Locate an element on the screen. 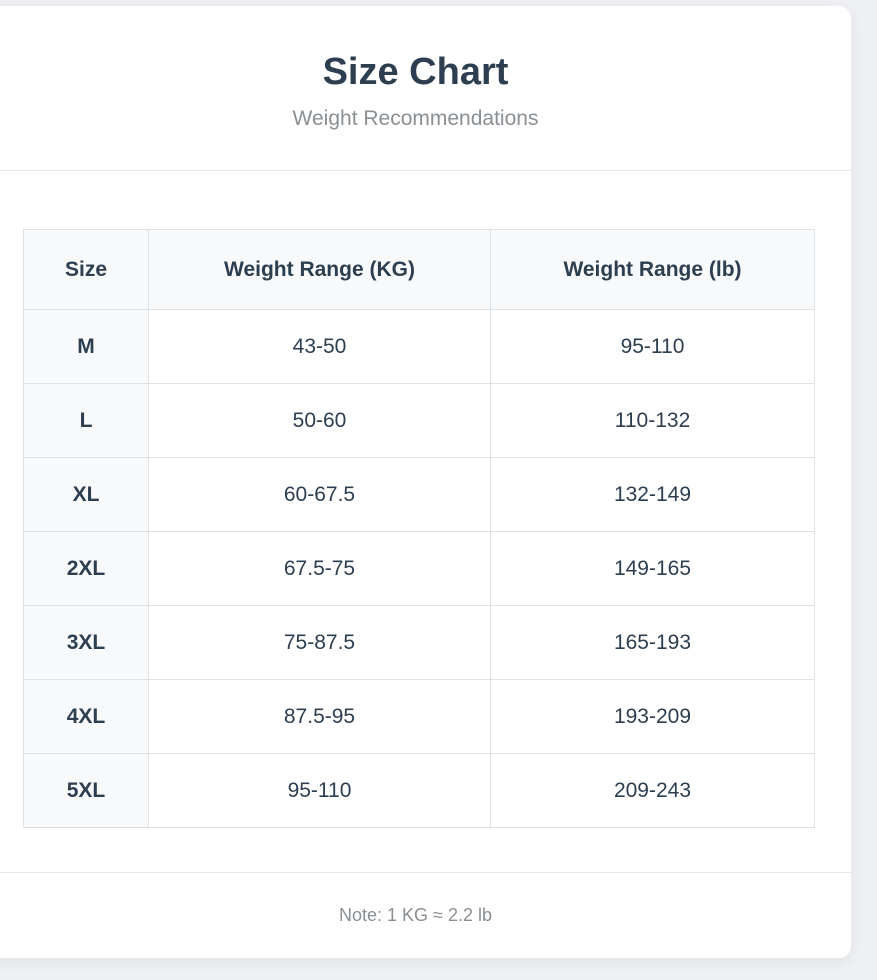  kg-range-cell: 87.5-95 is located at coordinates (319, 716).